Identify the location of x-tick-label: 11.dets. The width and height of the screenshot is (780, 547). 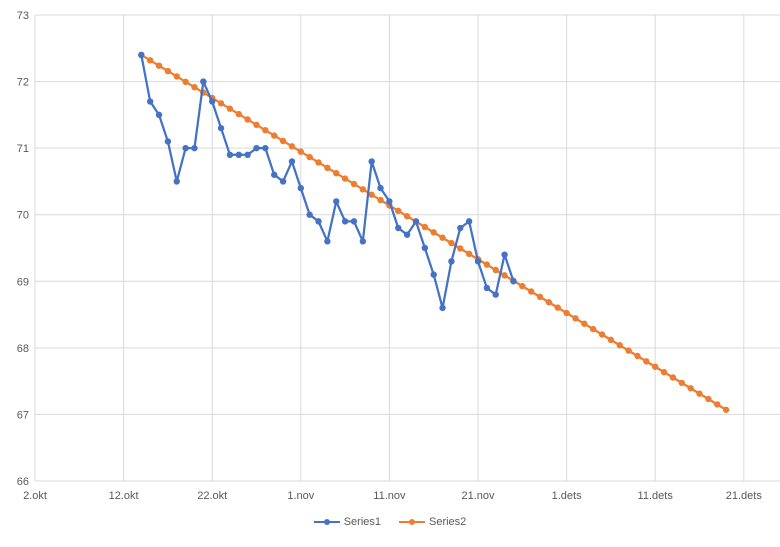
(656, 496).